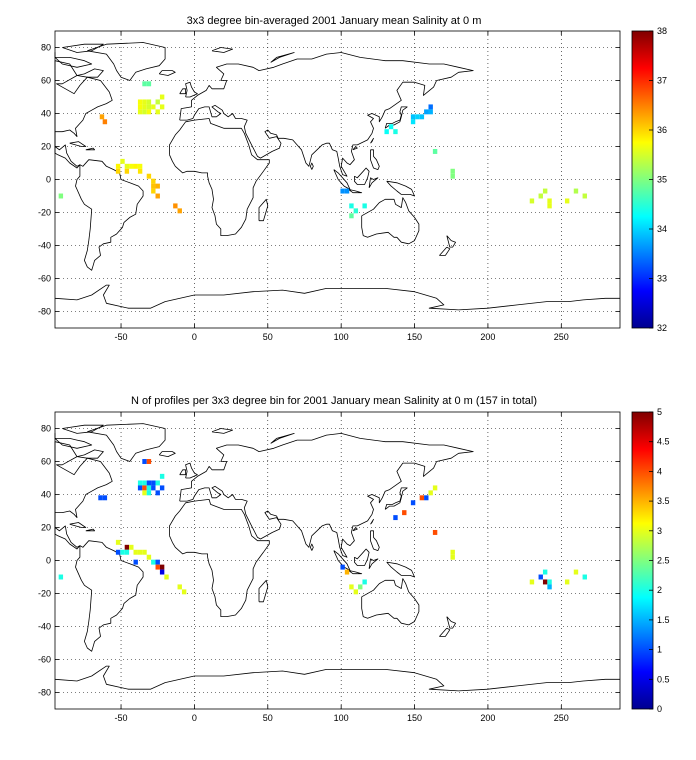 The width and height of the screenshot is (696, 760). I want to click on colorbar-tick-label: 3, so click(659, 531).